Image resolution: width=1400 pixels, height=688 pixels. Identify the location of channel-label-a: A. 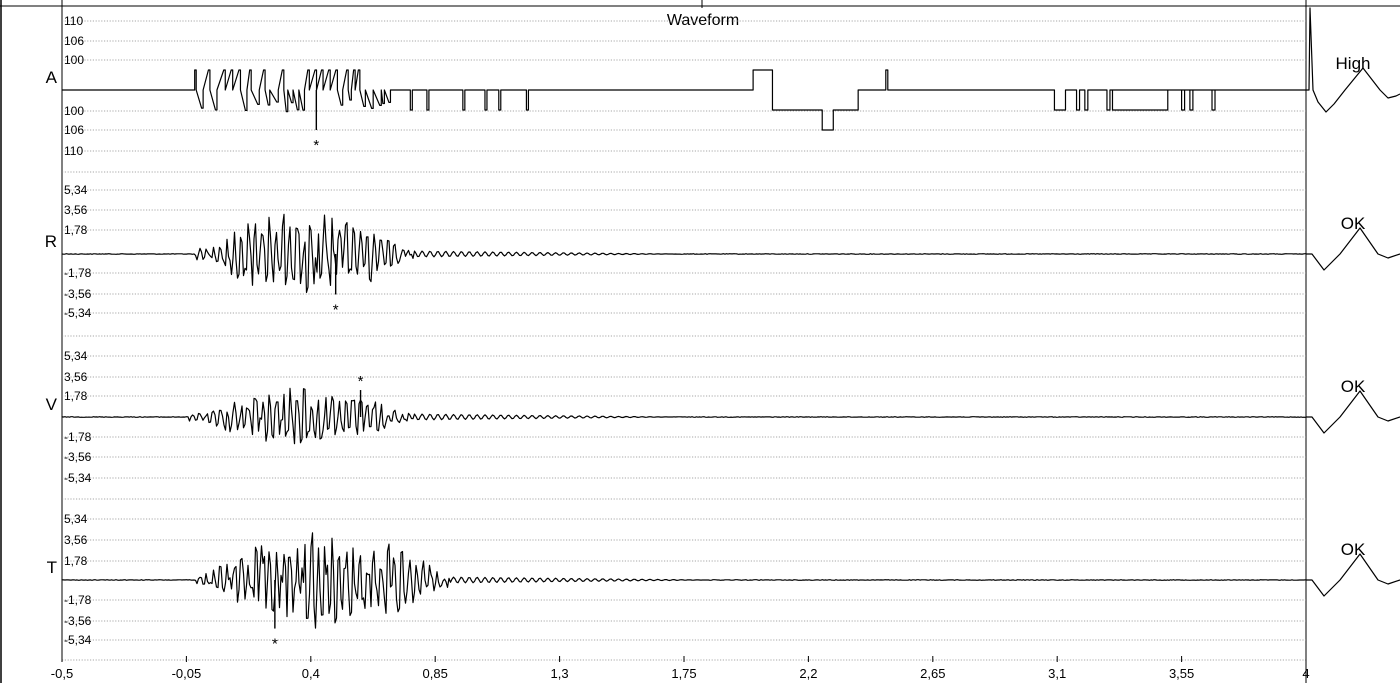
(52, 77).